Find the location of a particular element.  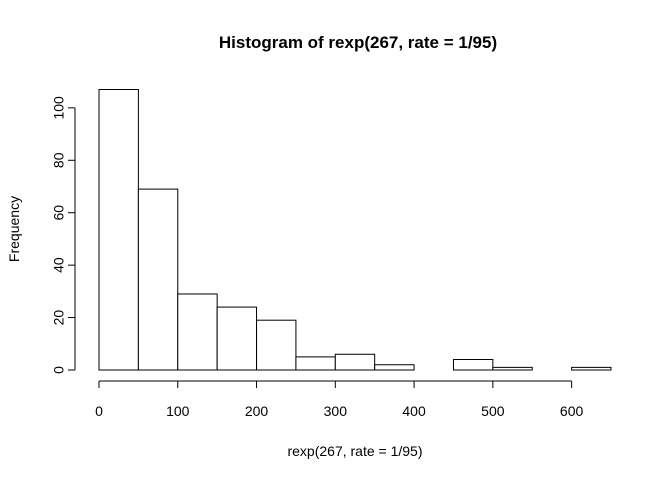

x-tick-label: 100 is located at coordinates (178, 411).